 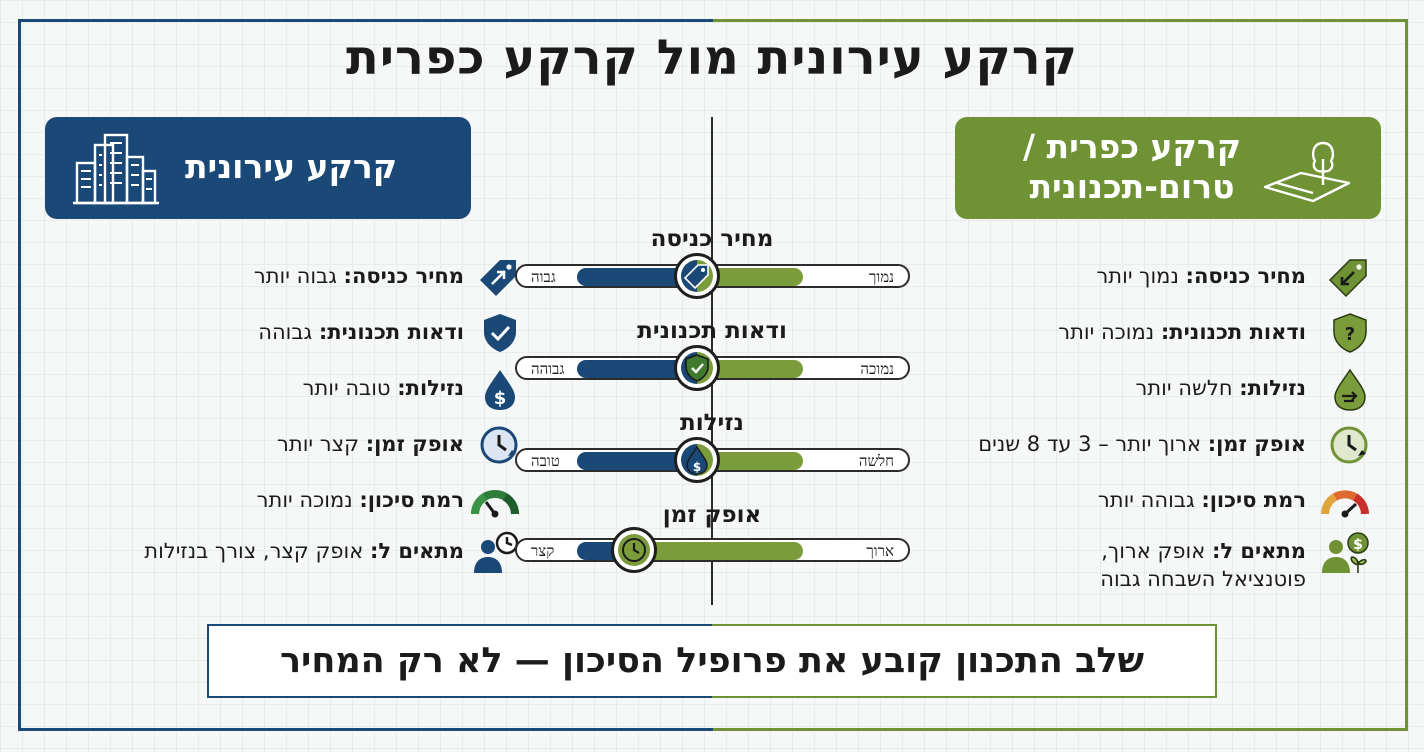 I want to click on urban-certainty-value: גבוהה, so click(x=285, y=332).